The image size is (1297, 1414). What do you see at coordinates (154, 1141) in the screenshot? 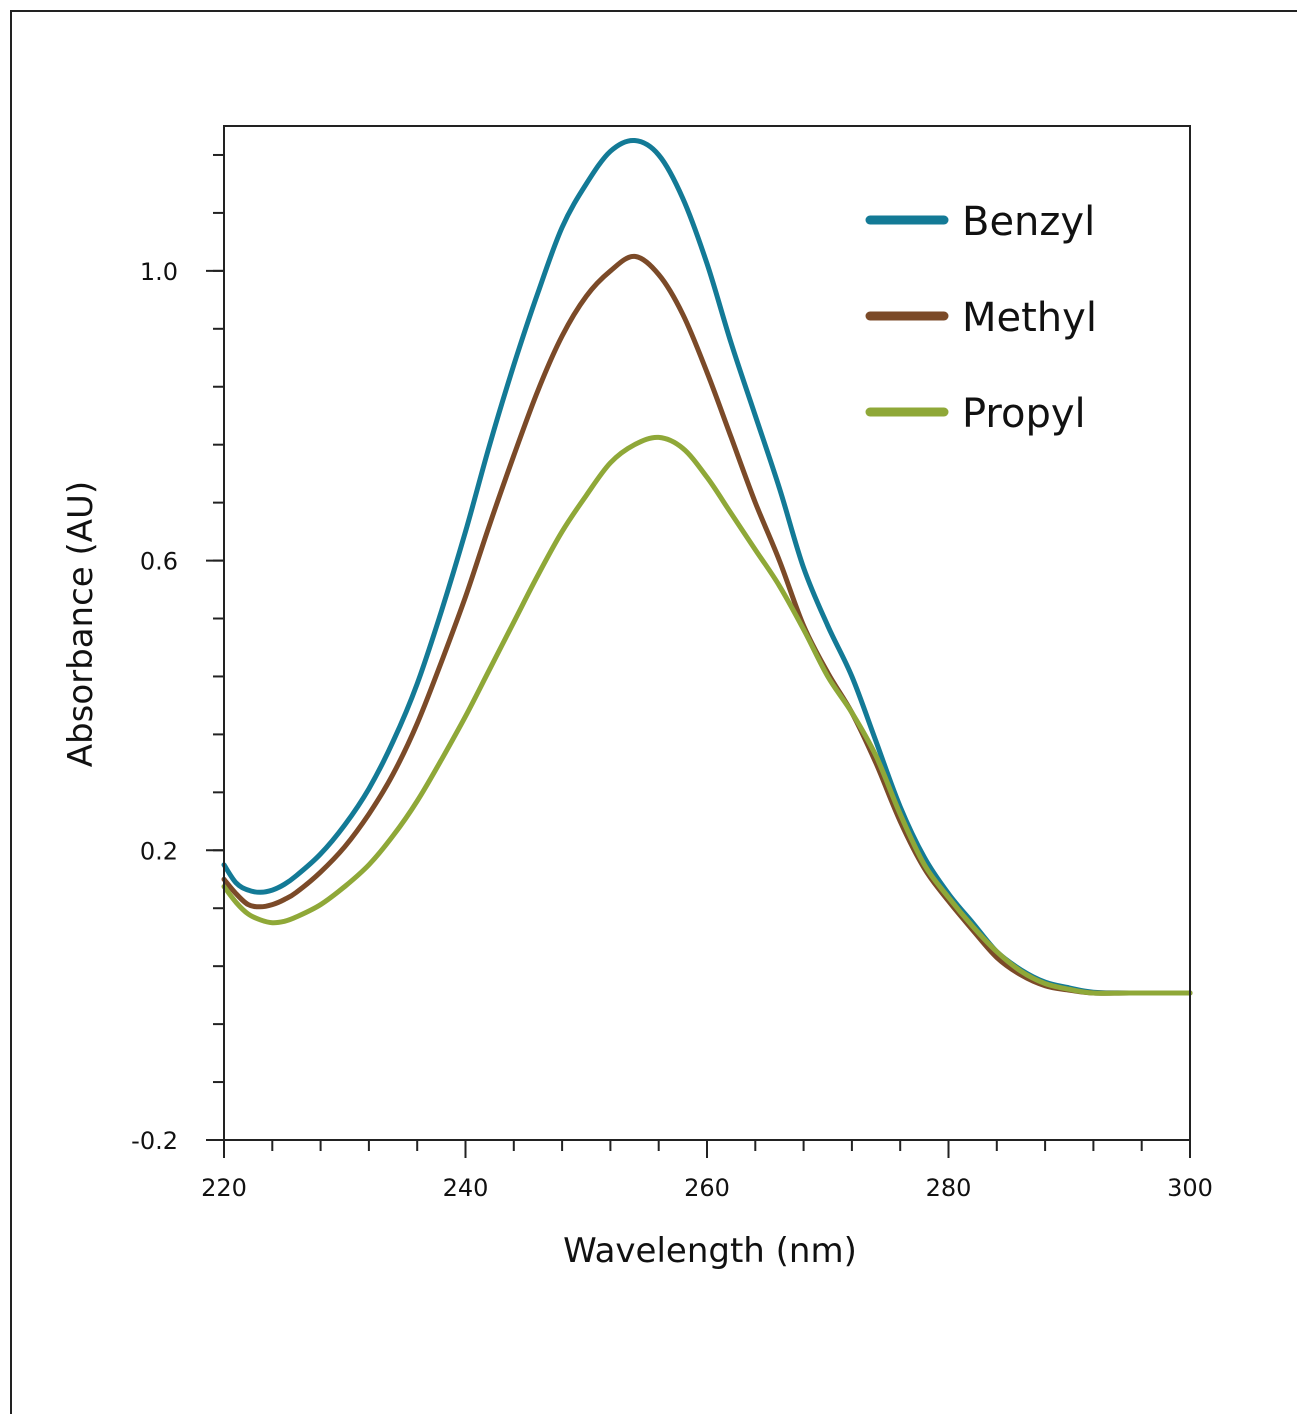
I see `y-tick-label: -0.2` at bounding box center [154, 1141].